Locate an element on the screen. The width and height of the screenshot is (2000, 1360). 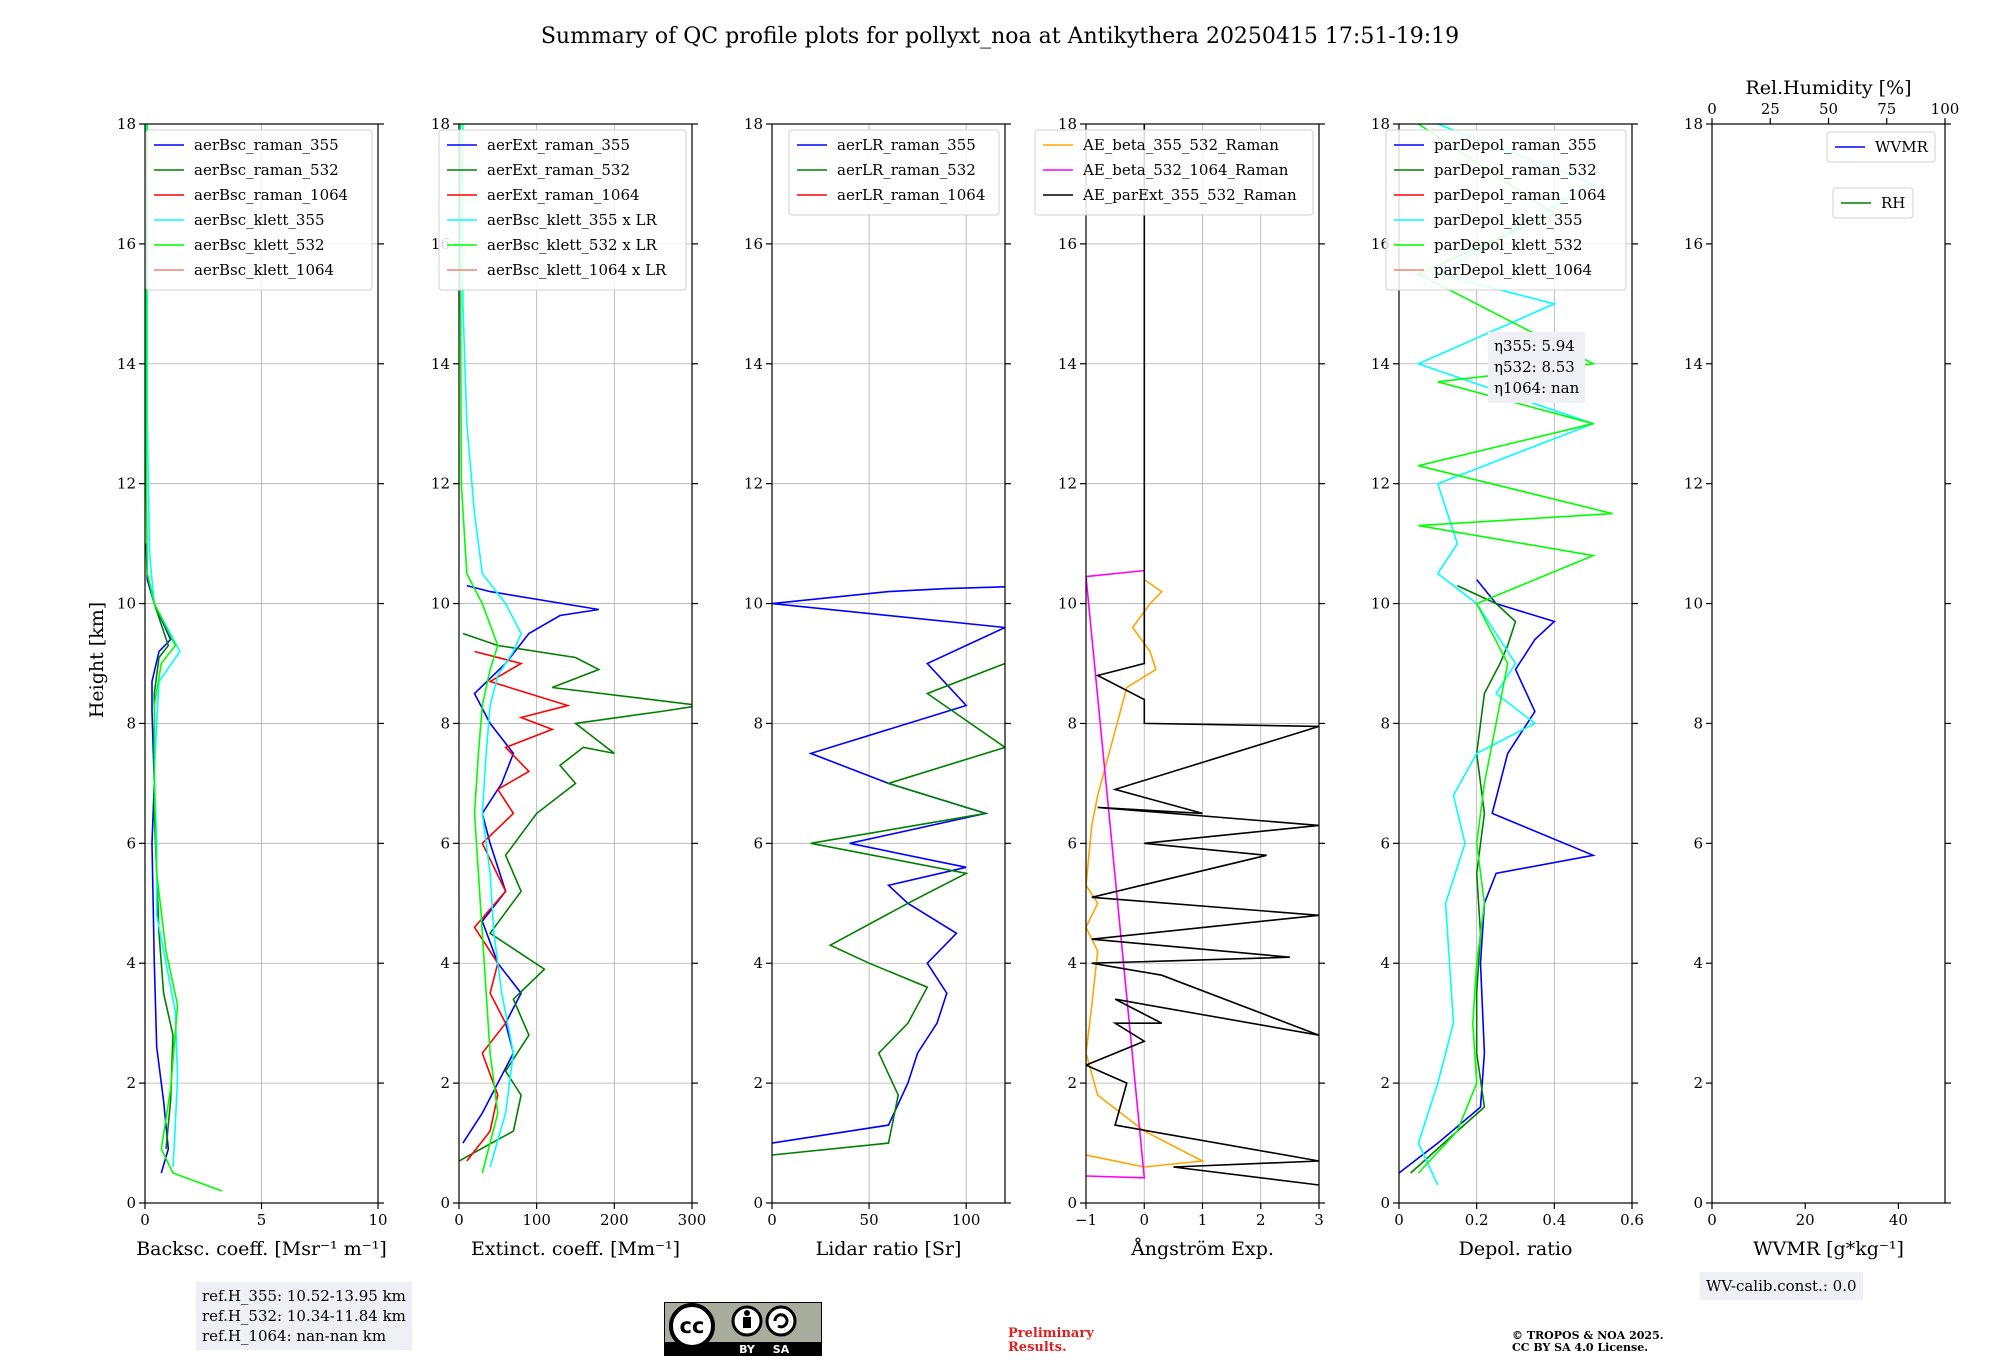
x-tick-label: 1 is located at coordinates (1203, 1220).